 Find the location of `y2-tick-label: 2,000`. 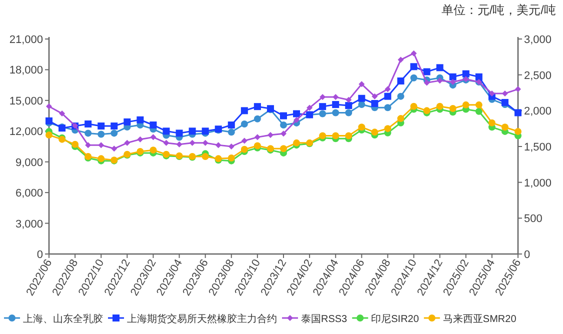

y2-tick-label: 2,000 is located at coordinates (538, 112).